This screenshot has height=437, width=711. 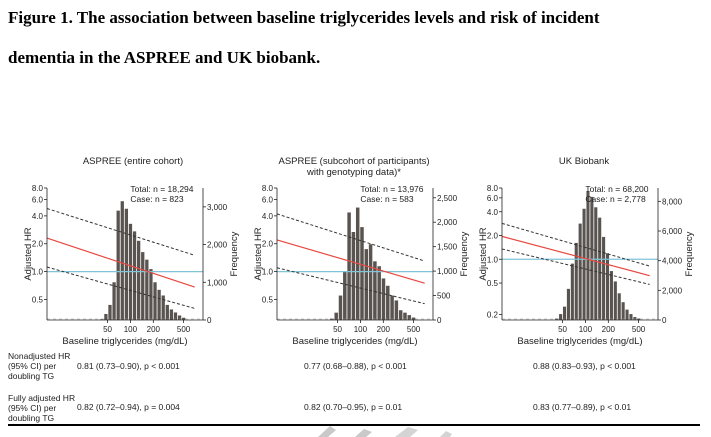 What do you see at coordinates (354, 161) in the screenshot?
I see `panel-2-title-line-1: ASPREE (subcohort of participants)` at bounding box center [354, 161].